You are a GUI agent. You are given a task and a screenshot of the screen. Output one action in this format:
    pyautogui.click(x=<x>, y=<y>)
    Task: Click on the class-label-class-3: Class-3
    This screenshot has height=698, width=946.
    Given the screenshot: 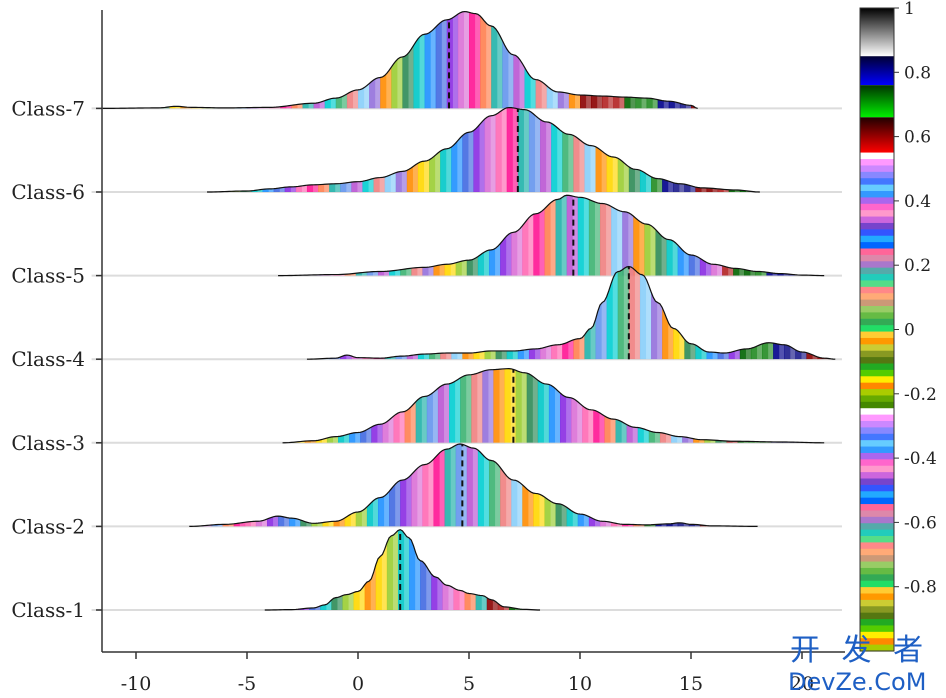 What is the action you would take?
    pyautogui.click(x=48, y=443)
    